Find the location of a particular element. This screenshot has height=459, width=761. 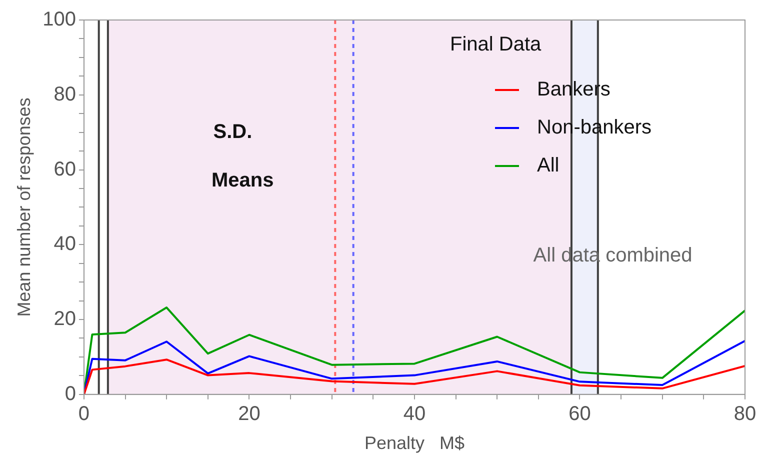

y-tick-label: 80 is located at coordinates (65, 94).